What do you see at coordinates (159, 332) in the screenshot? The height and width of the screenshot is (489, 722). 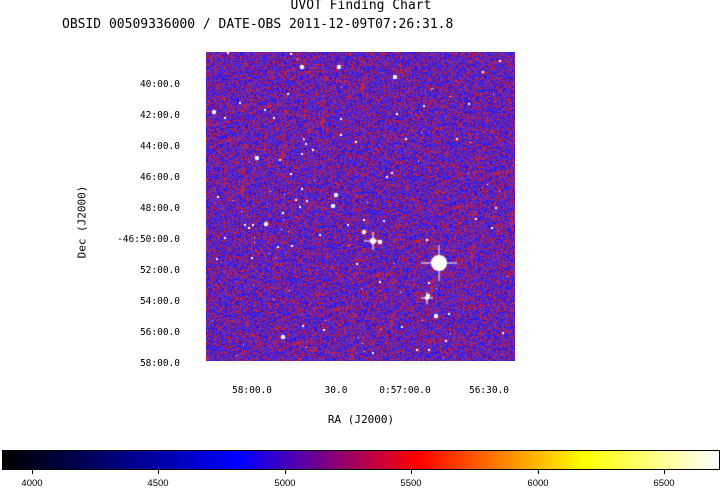 I see `dec-tick-label: 56:00.0` at bounding box center [159, 332].